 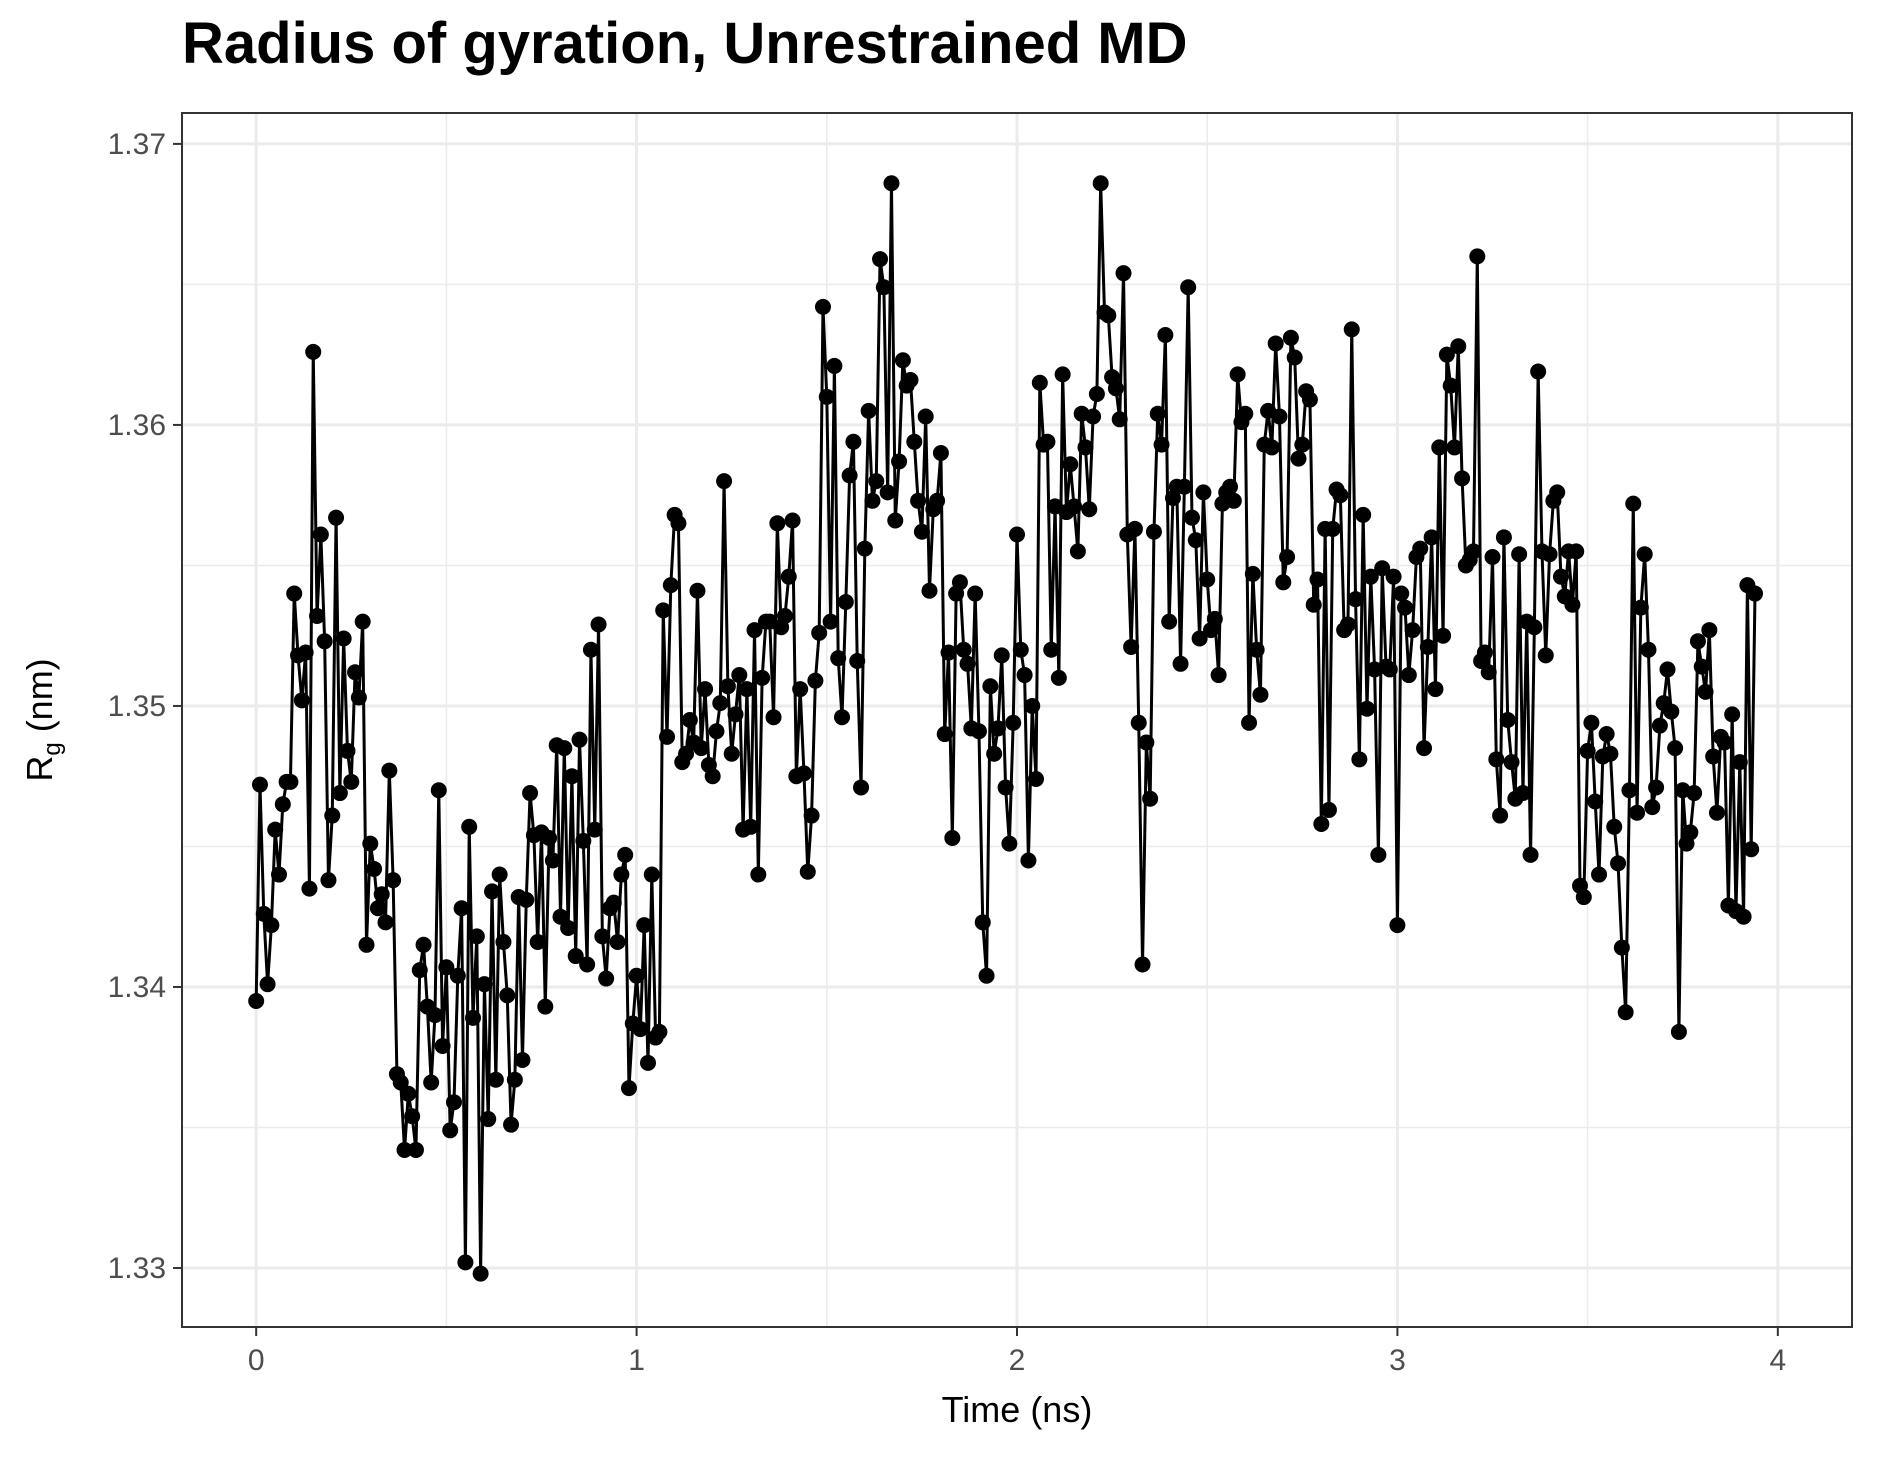 I want to click on y-tick-label: 1.35, so click(x=137, y=706).